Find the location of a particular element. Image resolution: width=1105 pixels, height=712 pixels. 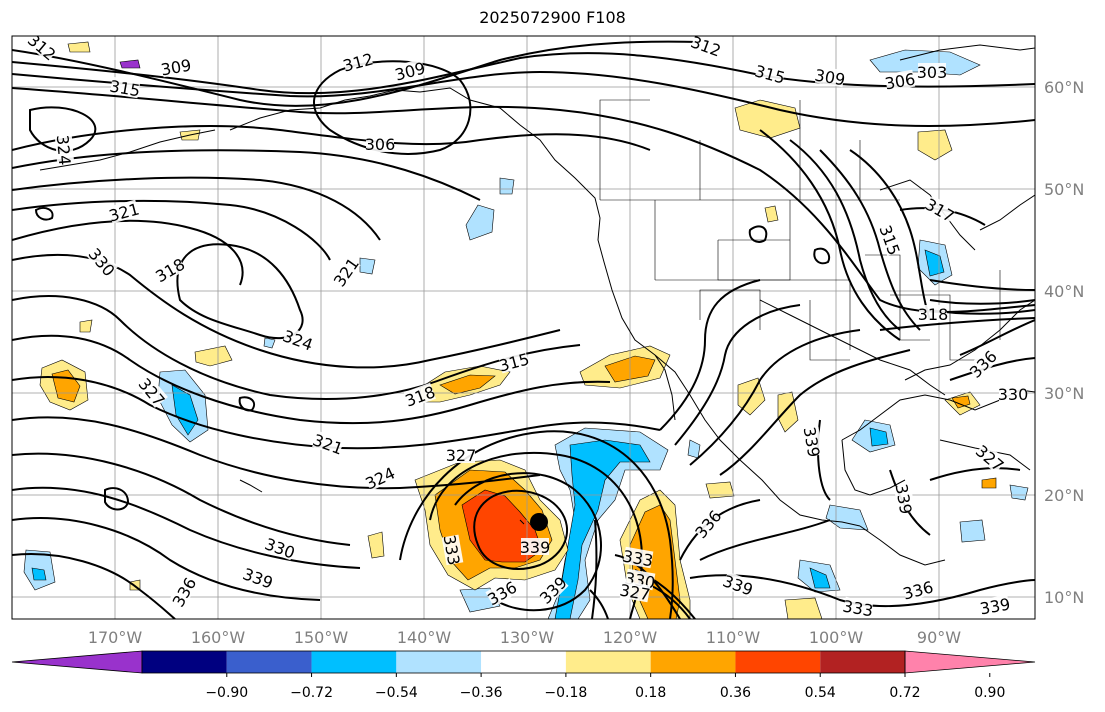

svg-text: 339 is located at coordinates (535, 547).